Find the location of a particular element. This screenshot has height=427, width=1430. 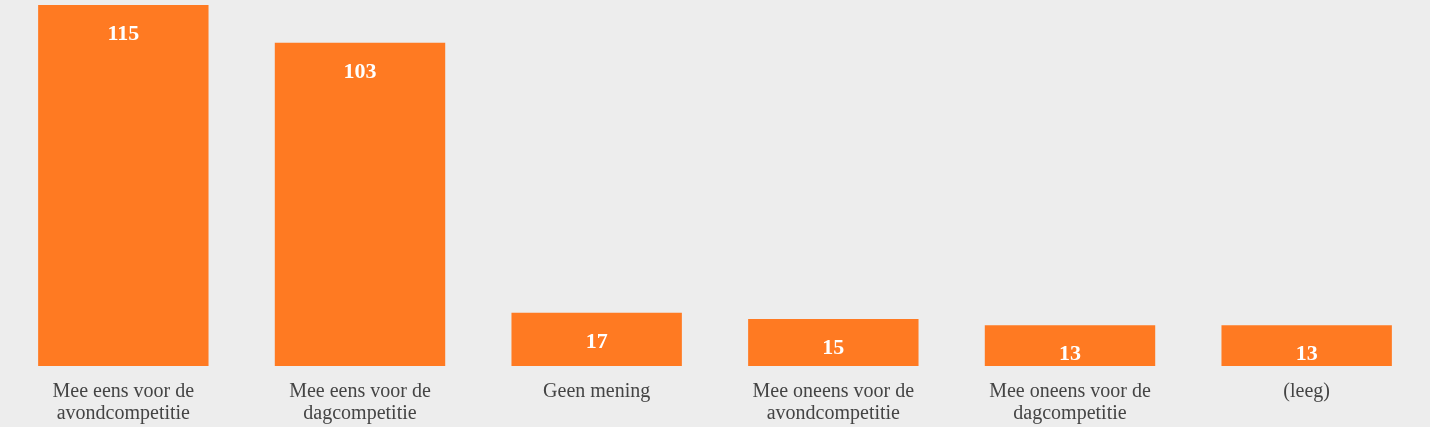

x-tick-label: Geen mening is located at coordinates (597, 390).